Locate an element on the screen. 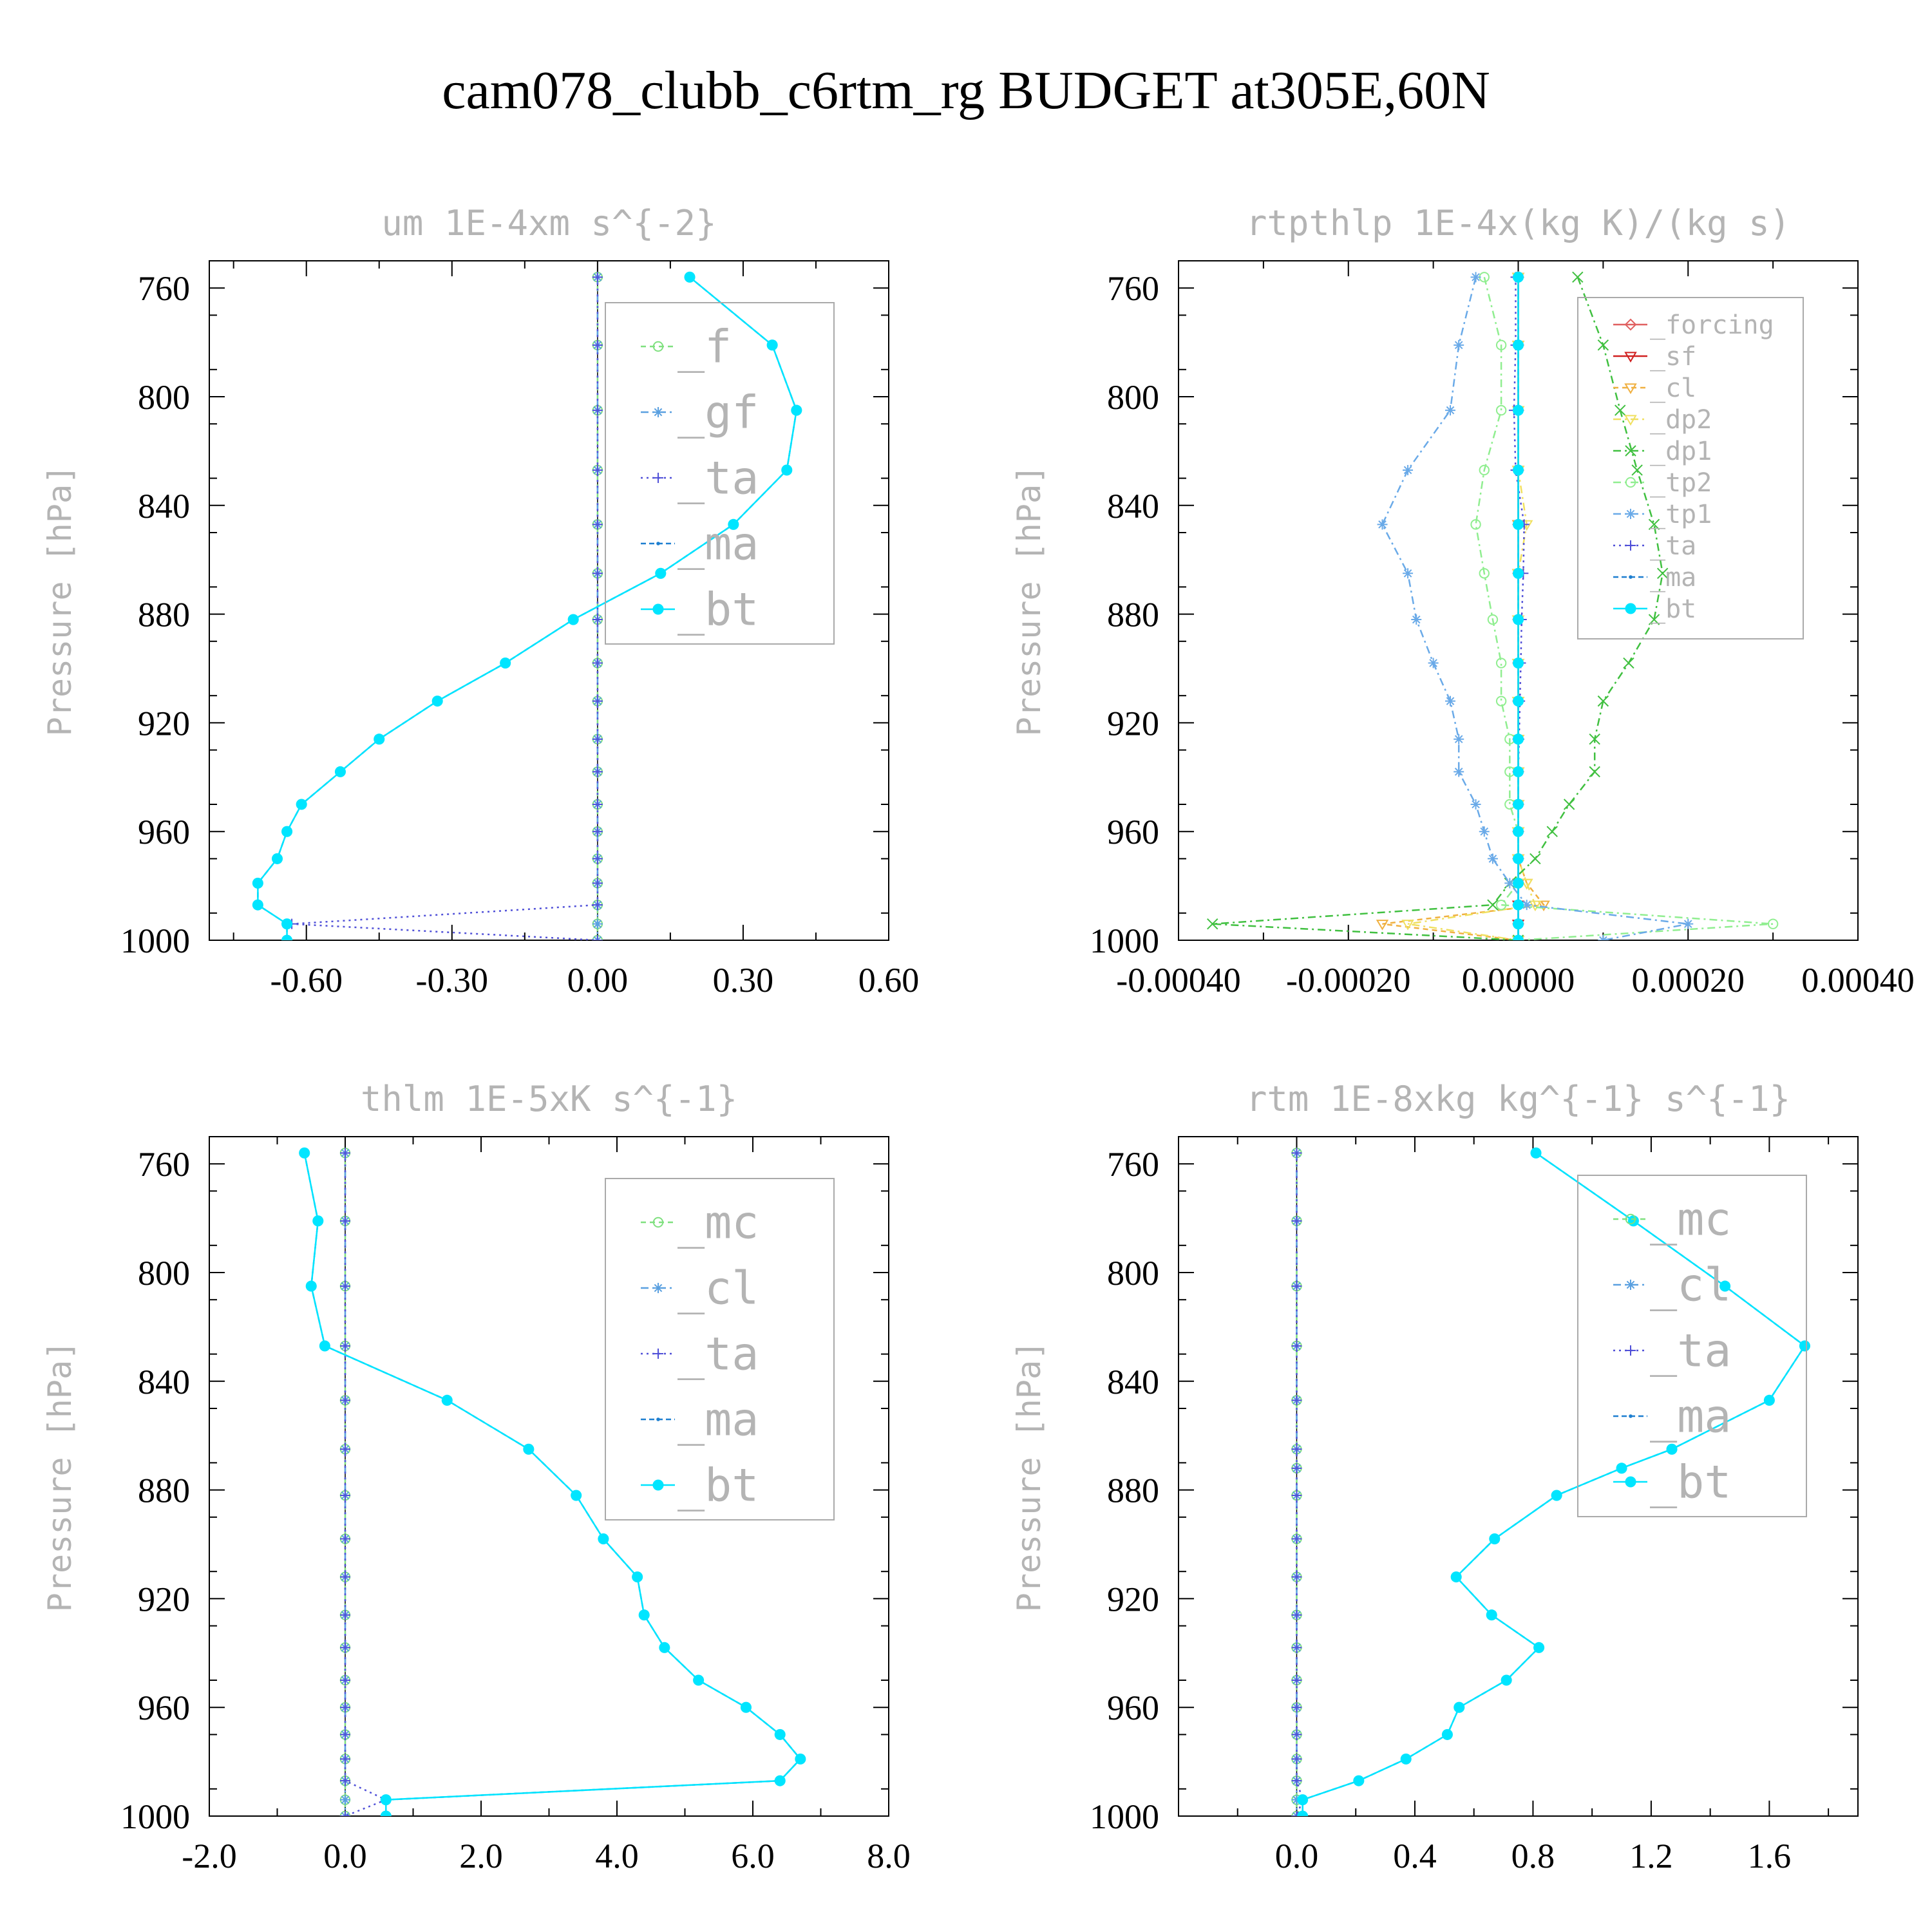  figure-title: cam078_clubb_c6rtm_rg BUDGET at305E,60N is located at coordinates (966, 91).